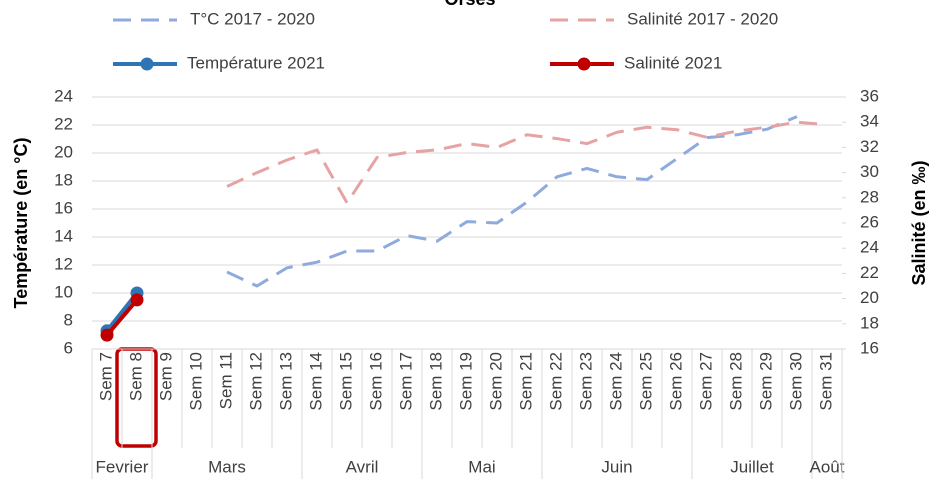 The image size is (942, 479). What do you see at coordinates (825, 381) in the screenshot?
I see `x-tick-label: Sem 31` at bounding box center [825, 381].